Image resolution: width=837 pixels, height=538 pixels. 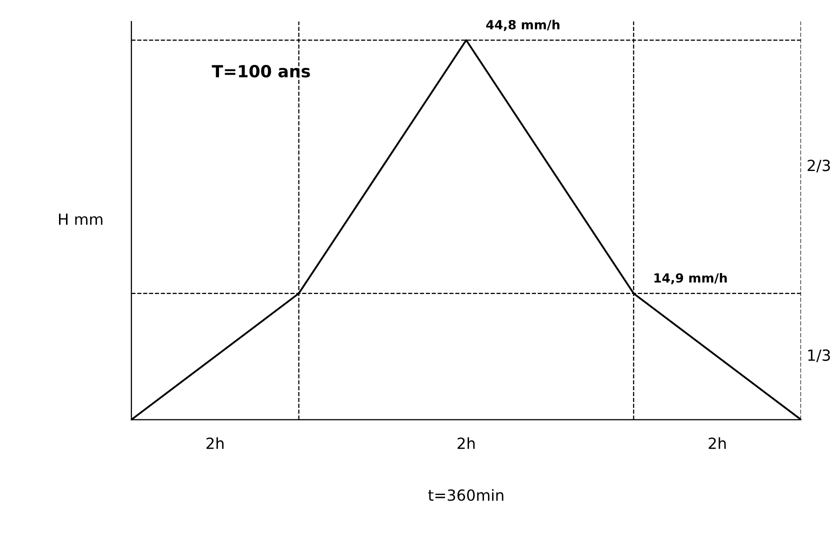 What do you see at coordinates (466, 495) in the screenshot?
I see `x-axis-title: t=360min` at bounding box center [466, 495].